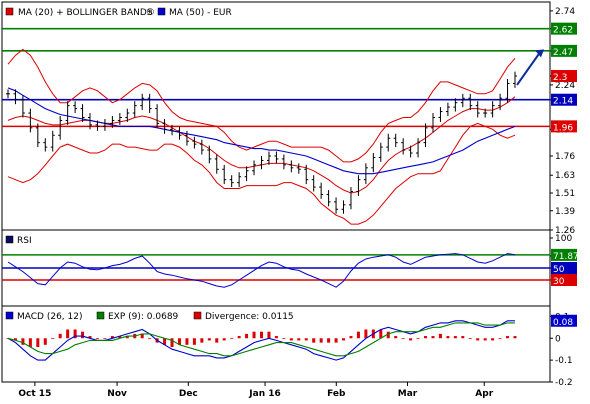 The height and width of the screenshot is (404, 590). I want to click on macd-label: MACD (26, 12), so click(50, 317).